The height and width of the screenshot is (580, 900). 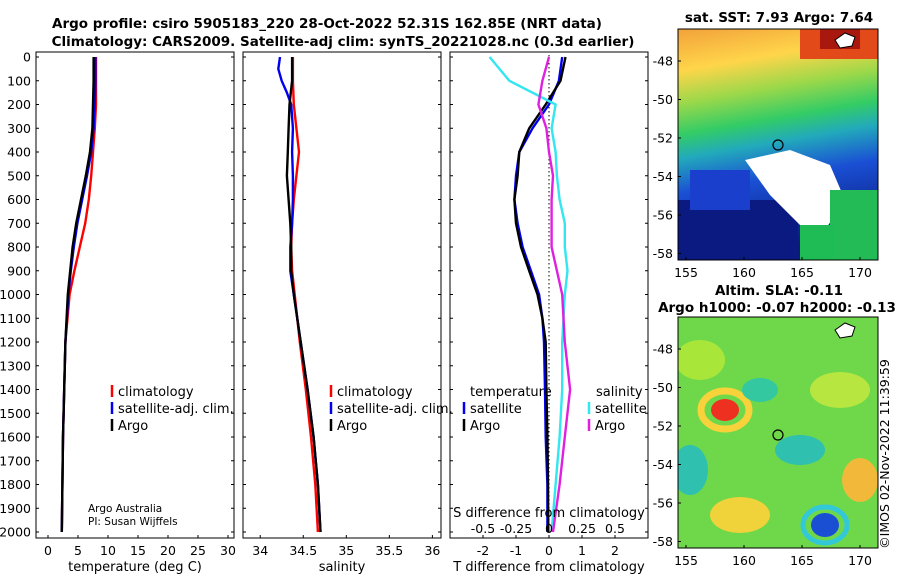 I want to click on sst-map-frame, so click(x=778, y=144).